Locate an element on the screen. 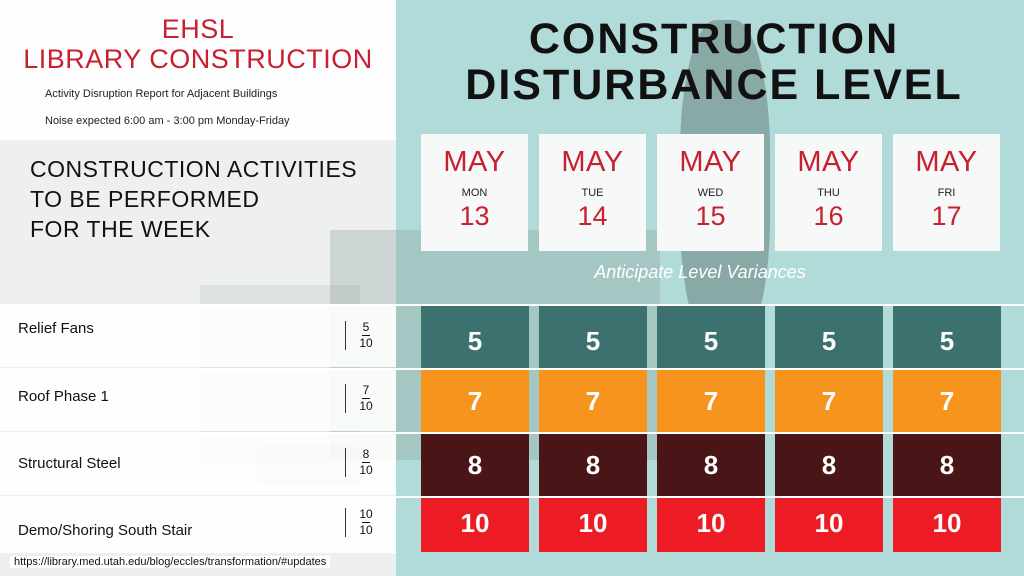 This screenshot has width=1024, height=576. header-band is located at coordinates (198, 70).